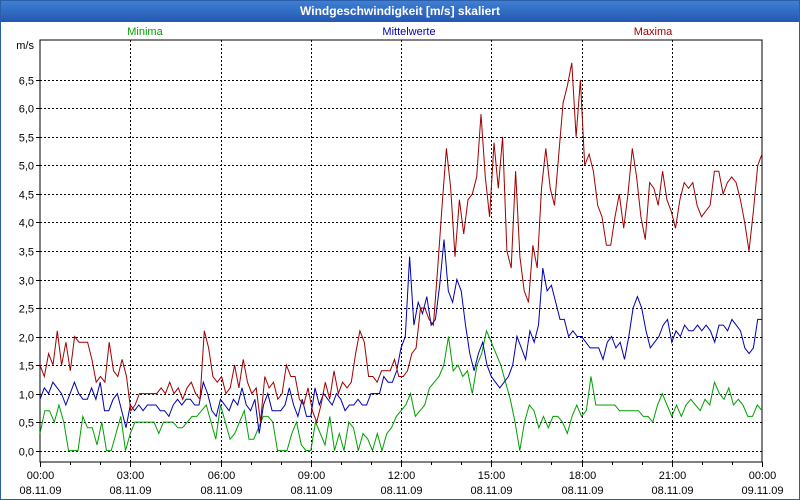 Image resolution: width=800 pixels, height=500 pixels. Describe the element at coordinates (408, 32) in the screenshot. I see `legend-mittelwerte: Mittelwerte` at that location.